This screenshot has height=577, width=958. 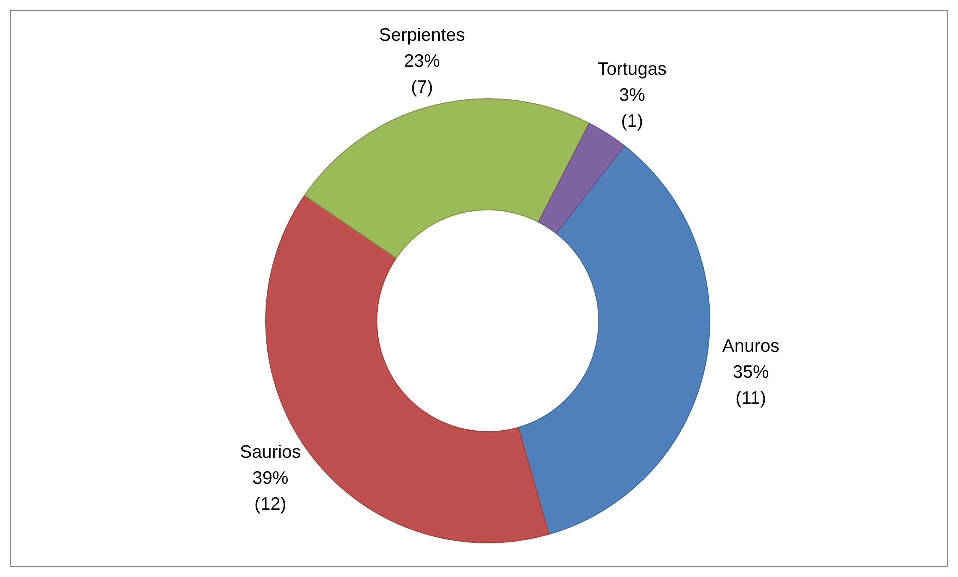 I want to click on data-label: 35% (11), so click(x=751, y=385).